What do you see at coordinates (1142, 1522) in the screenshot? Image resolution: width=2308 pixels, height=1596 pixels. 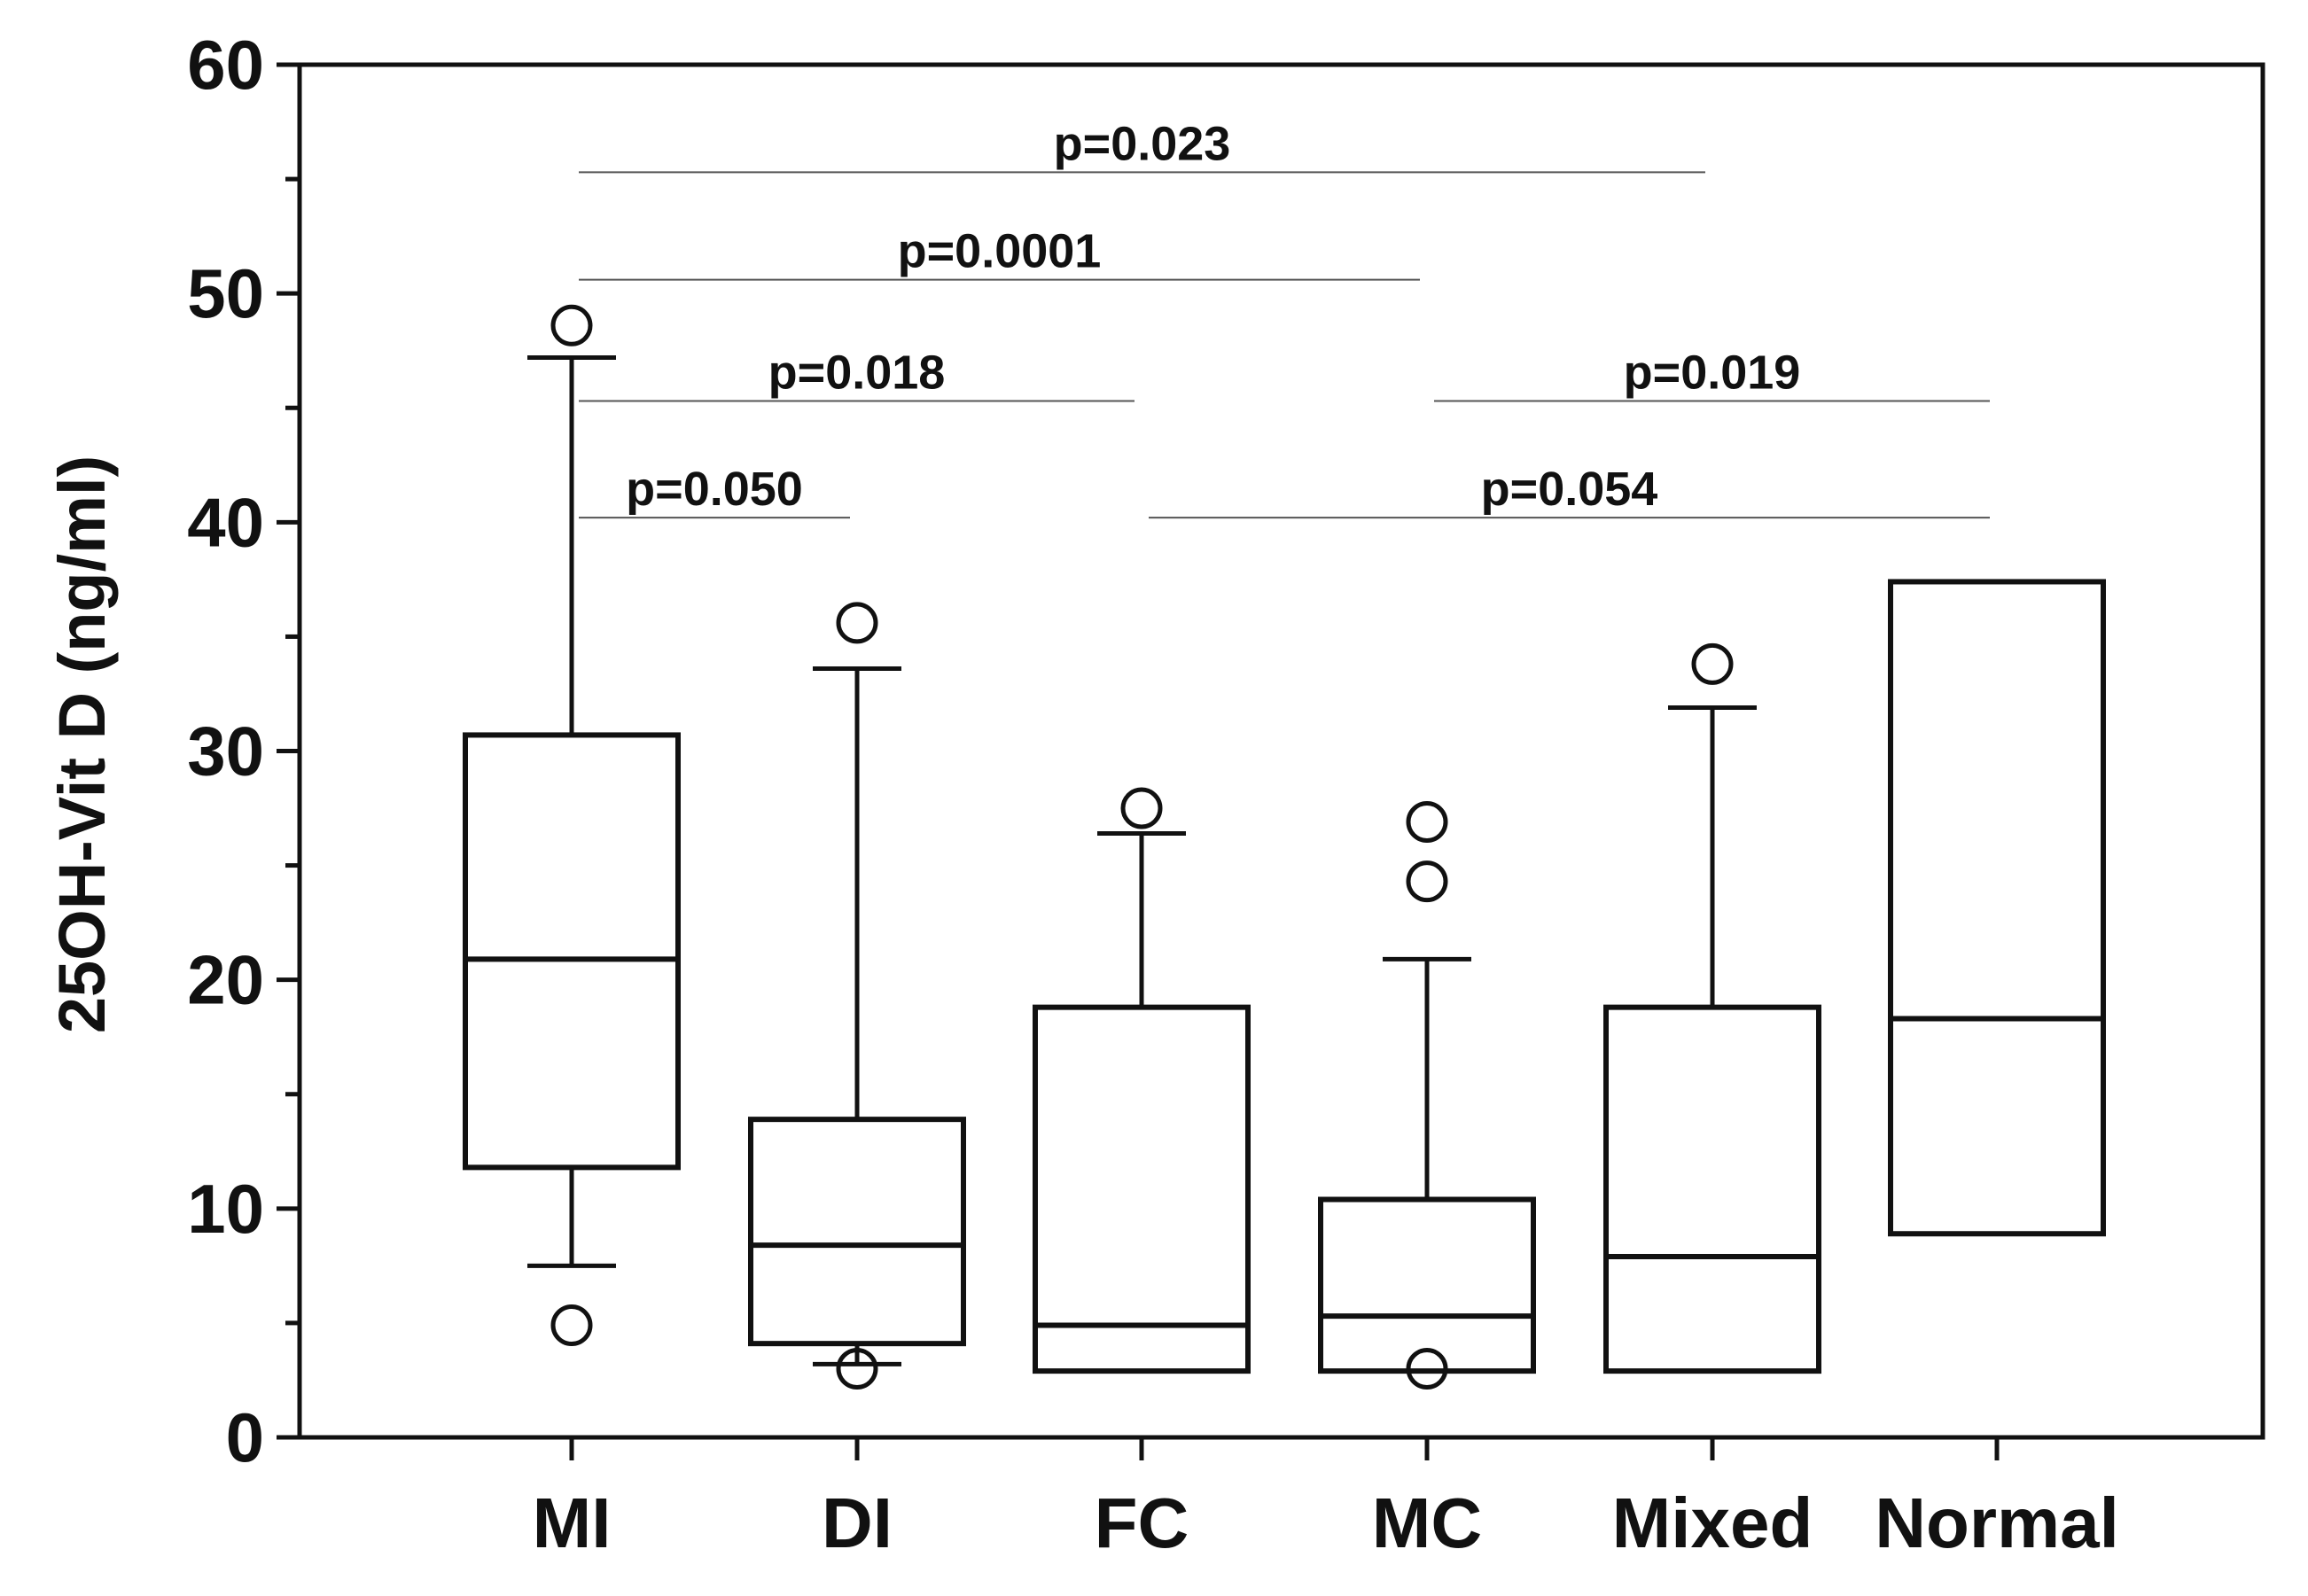 I see `x-category-label: FC` at bounding box center [1142, 1522].